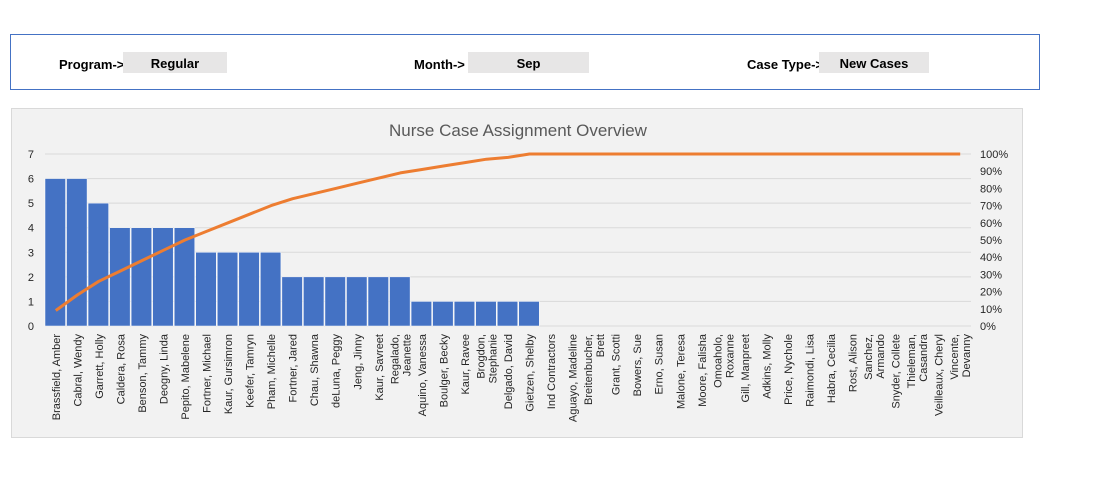  Describe the element at coordinates (991, 258) in the screenshot. I see `y-right-tick-label: 40%` at that location.